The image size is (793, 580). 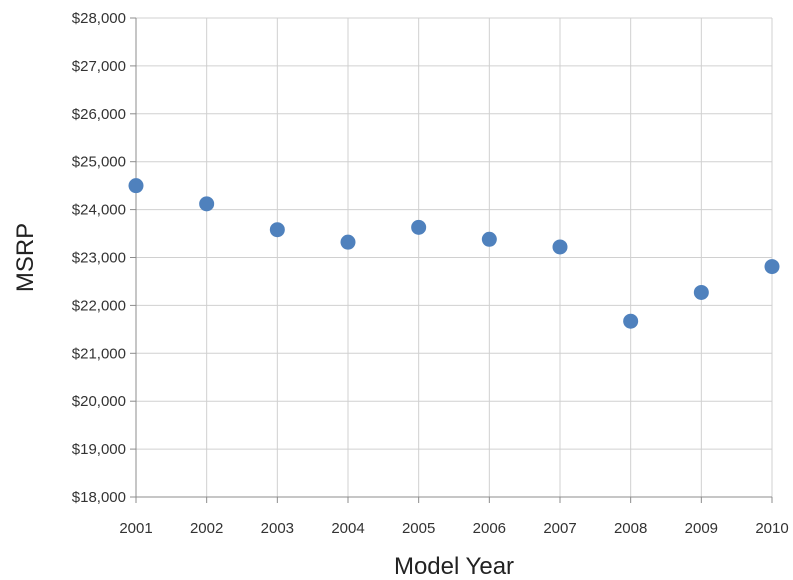 I want to click on y-tick-label: $28,000, so click(x=99, y=18).